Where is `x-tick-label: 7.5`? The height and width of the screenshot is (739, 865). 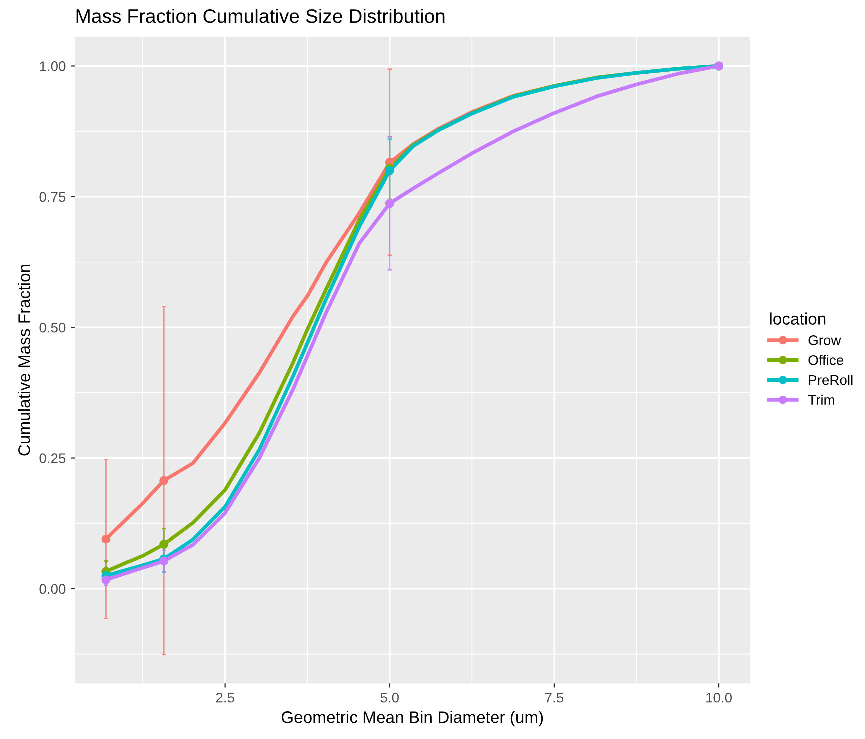 x-tick-label: 7.5 is located at coordinates (555, 698).